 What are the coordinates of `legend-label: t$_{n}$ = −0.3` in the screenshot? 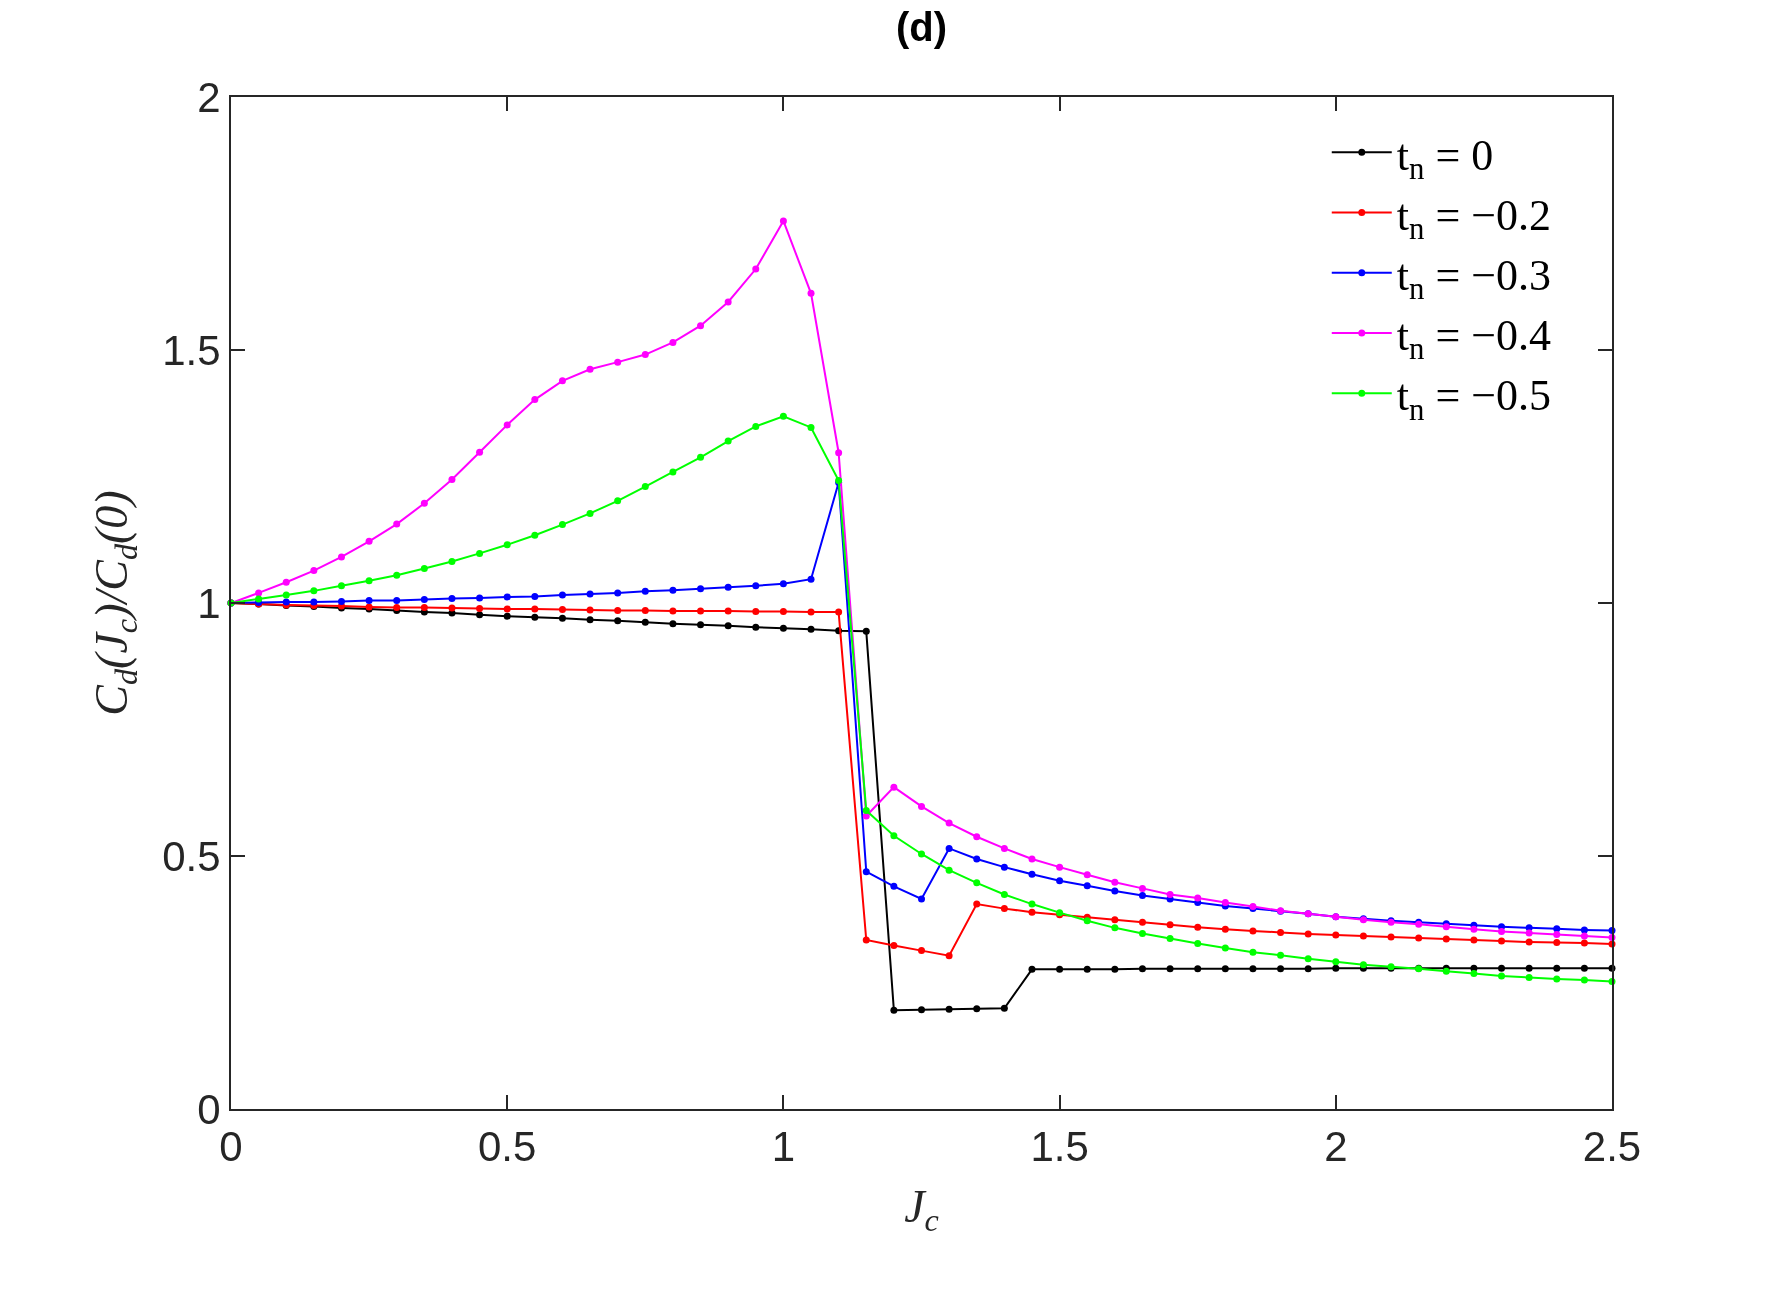 It's located at (1474, 278).